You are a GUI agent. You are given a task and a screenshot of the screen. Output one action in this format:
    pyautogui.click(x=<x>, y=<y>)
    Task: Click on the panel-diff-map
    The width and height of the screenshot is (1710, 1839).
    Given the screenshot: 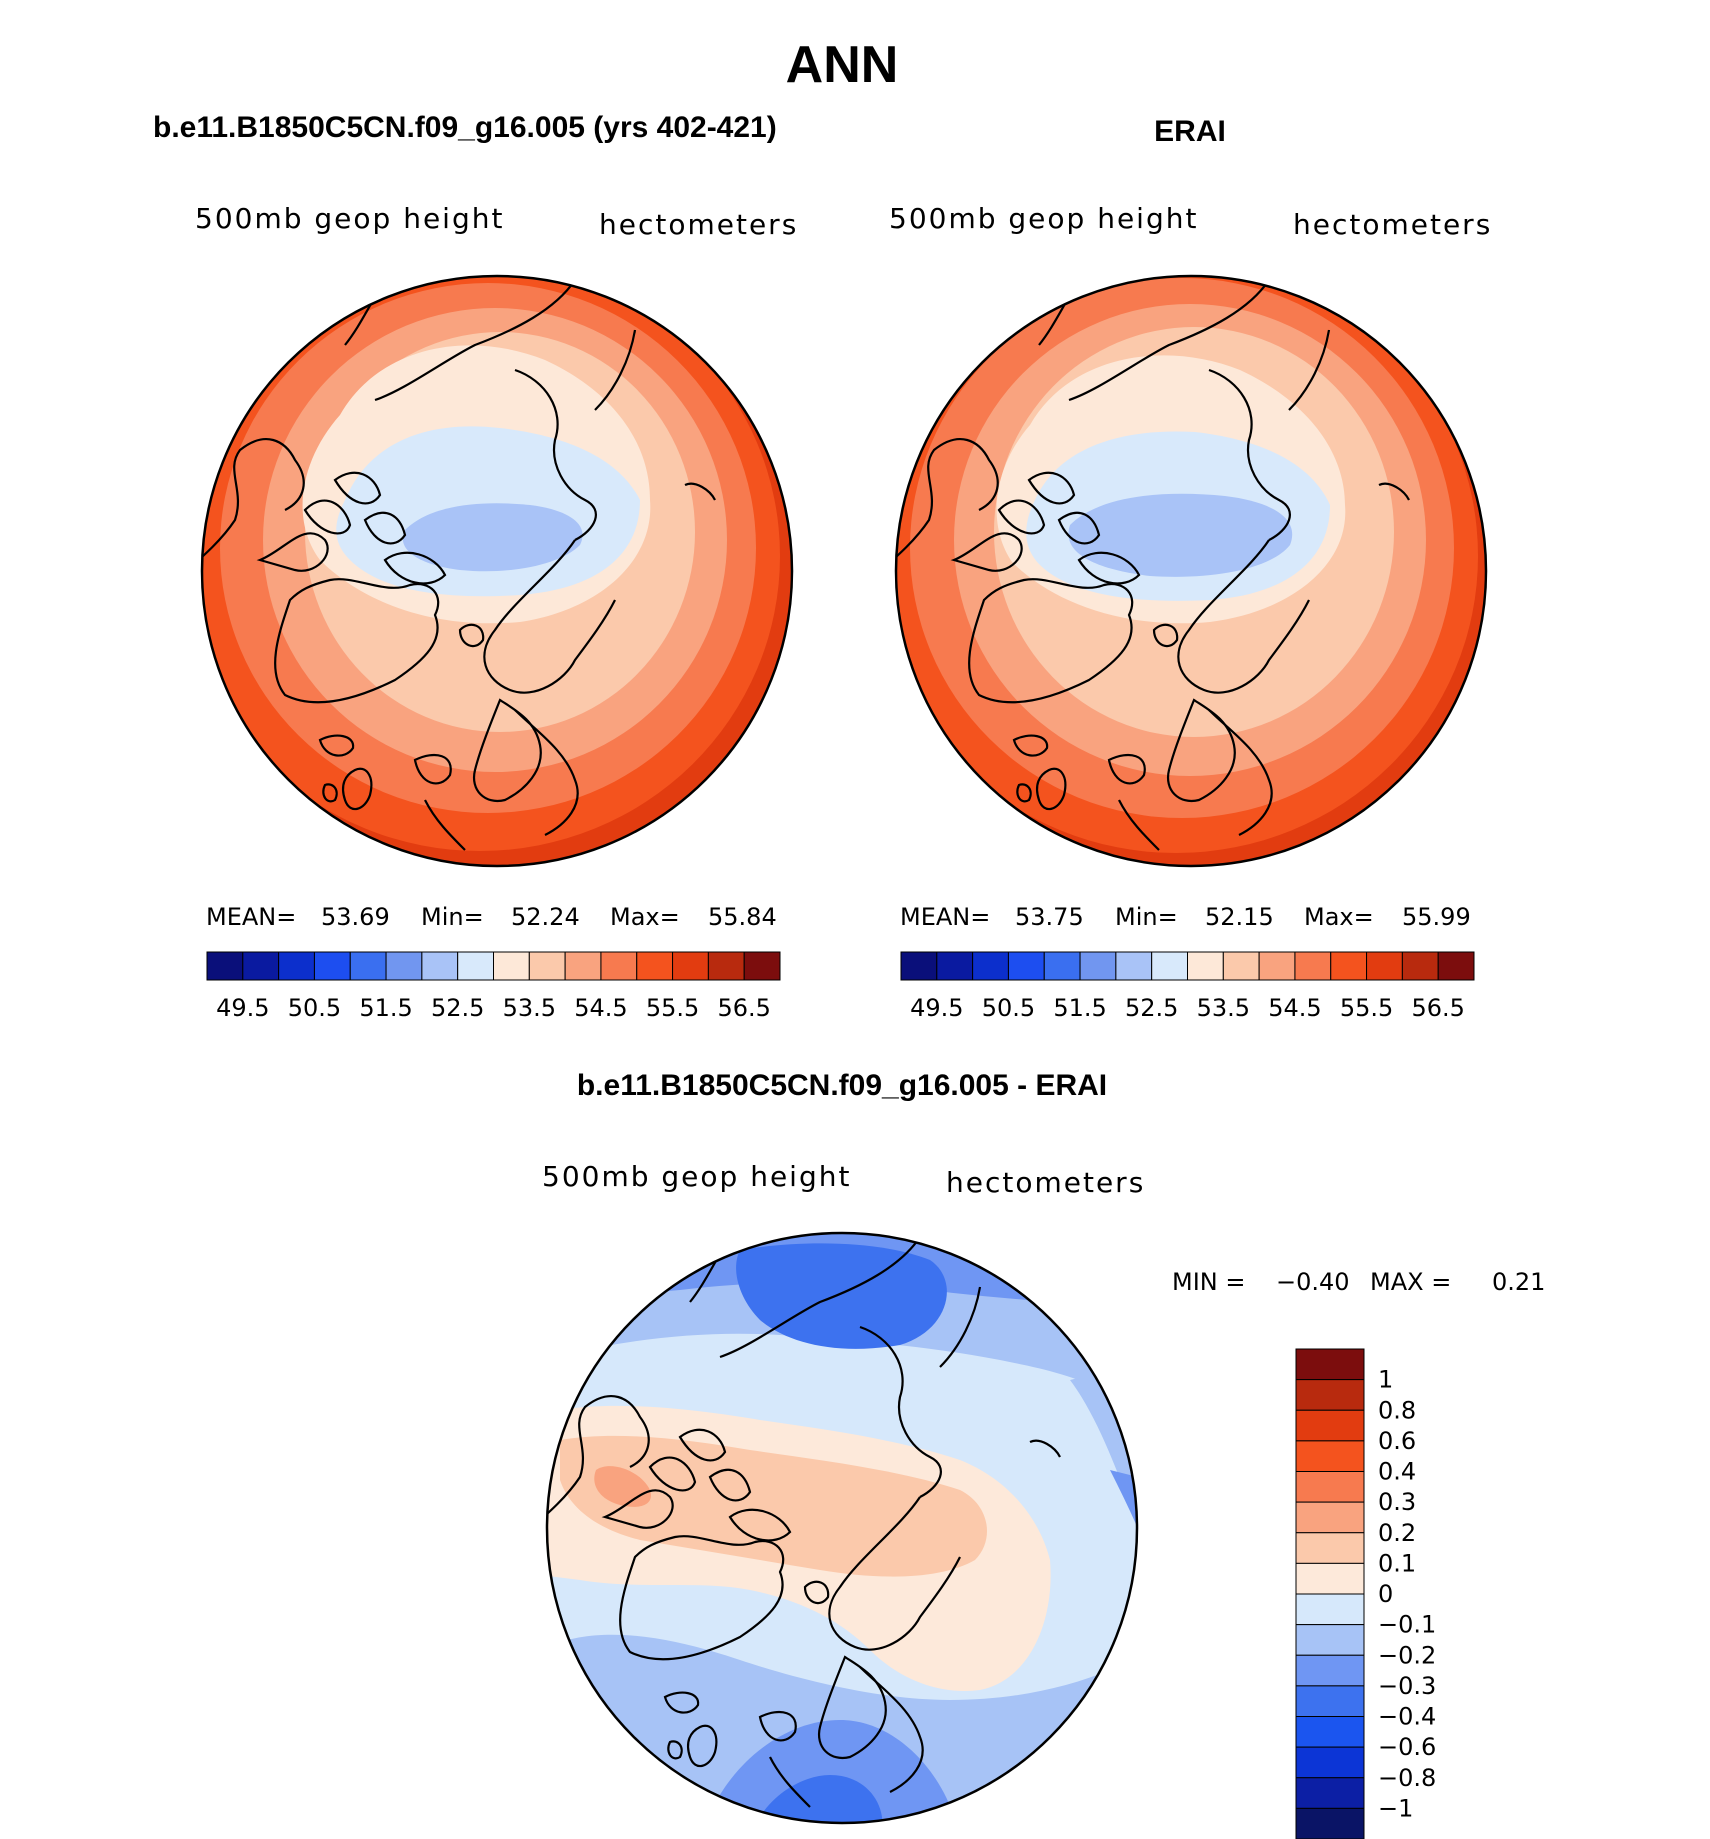 What is the action you would take?
    pyautogui.click(x=842, y=1528)
    